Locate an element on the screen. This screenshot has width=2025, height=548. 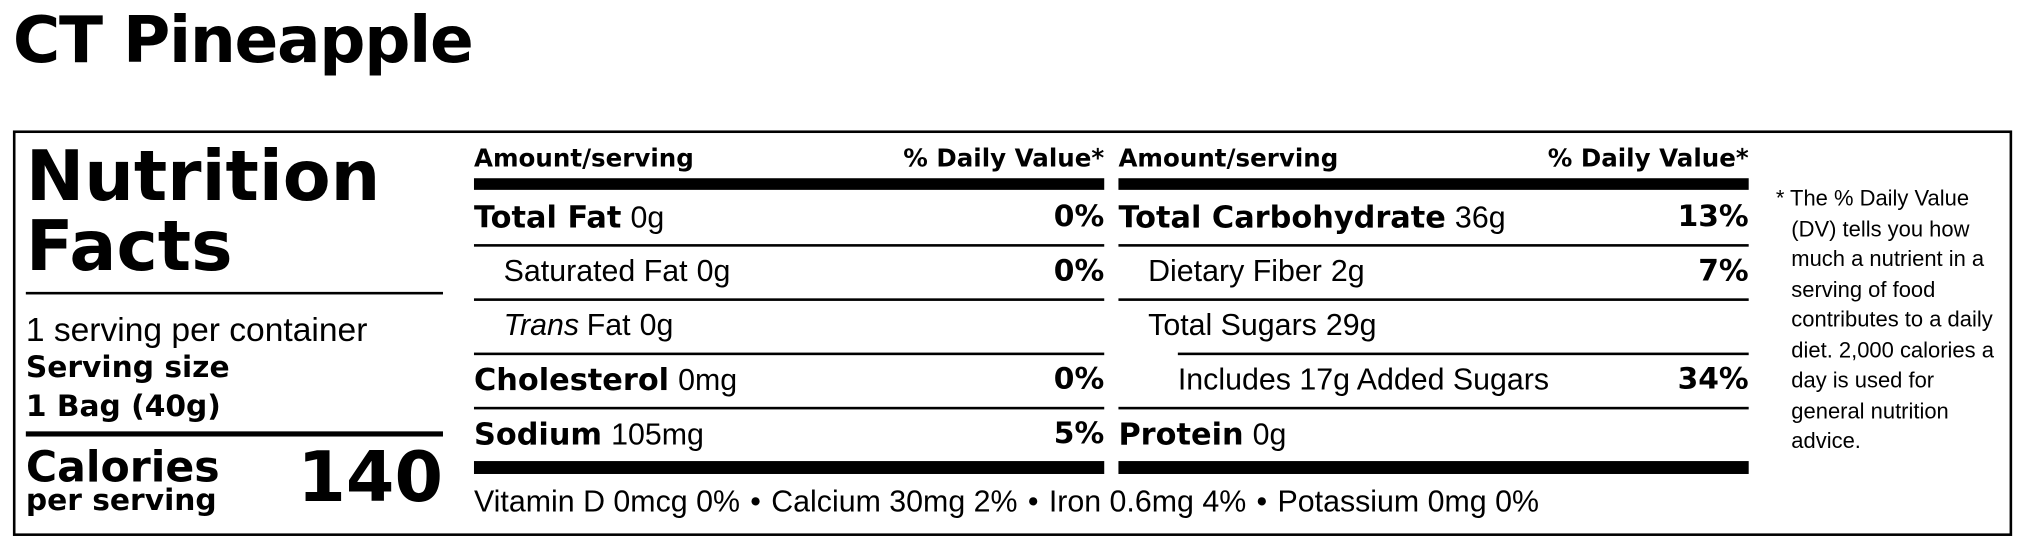
daily-value: 7% is located at coordinates (1723, 271).